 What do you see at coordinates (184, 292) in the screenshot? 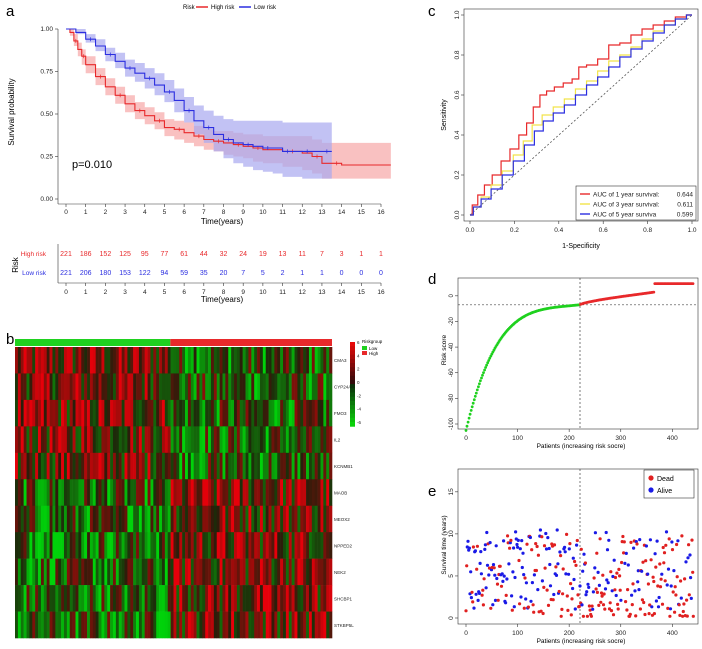
I see `risk-table-x-tick-label: 6` at bounding box center [184, 292].